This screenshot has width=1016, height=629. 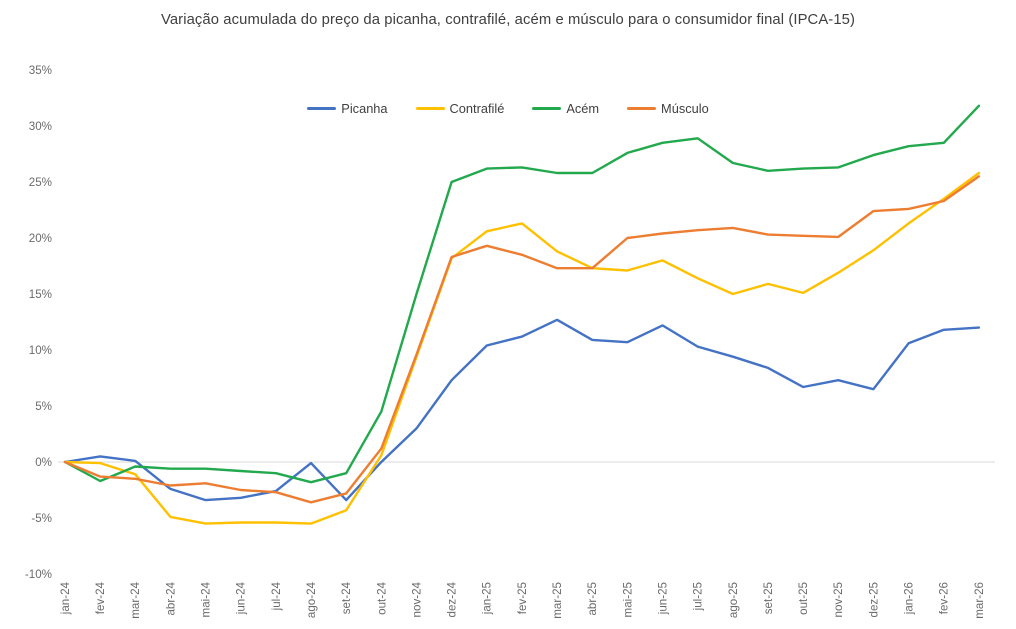 What do you see at coordinates (685, 108) in the screenshot?
I see `legend-label: Músculo` at bounding box center [685, 108].